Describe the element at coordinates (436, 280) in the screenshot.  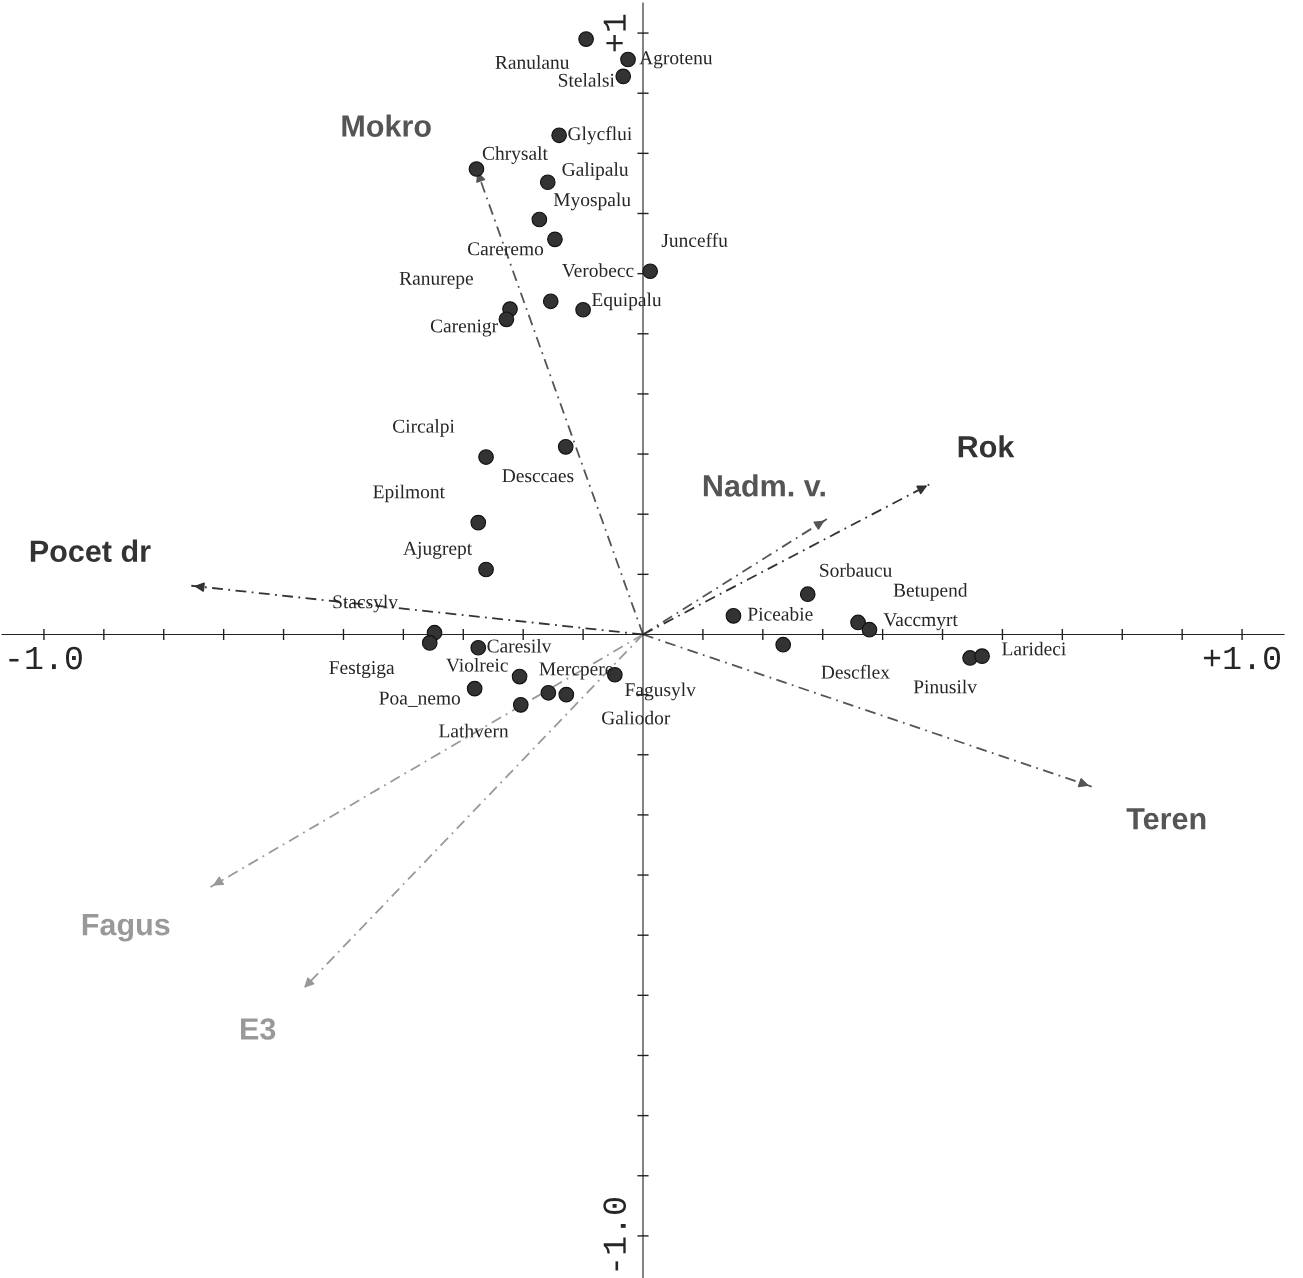
I see `data-label: Ranurepe` at that location.